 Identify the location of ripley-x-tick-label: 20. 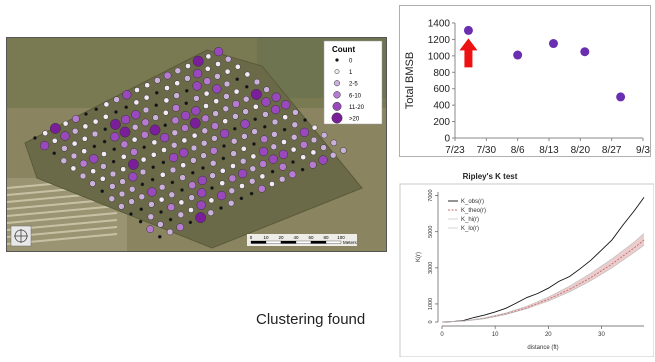
(548, 335).